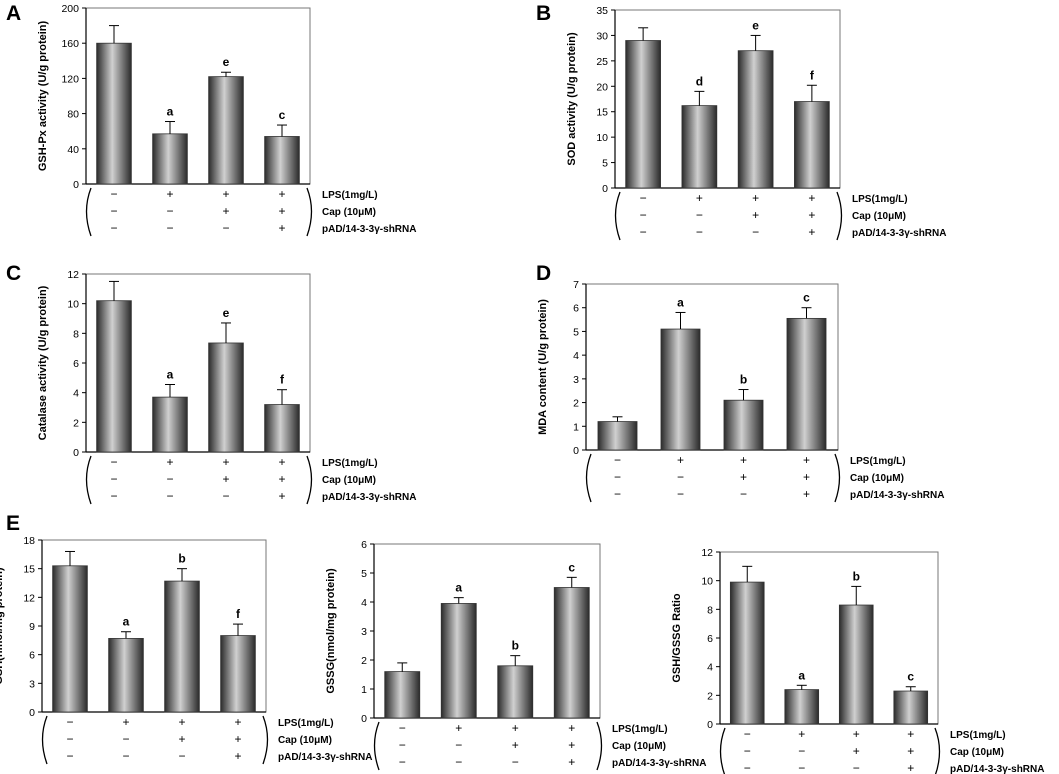  What do you see at coordinates (699, 81) in the screenshot?
I see `significance-label: d` at bounding box center [699, 81].